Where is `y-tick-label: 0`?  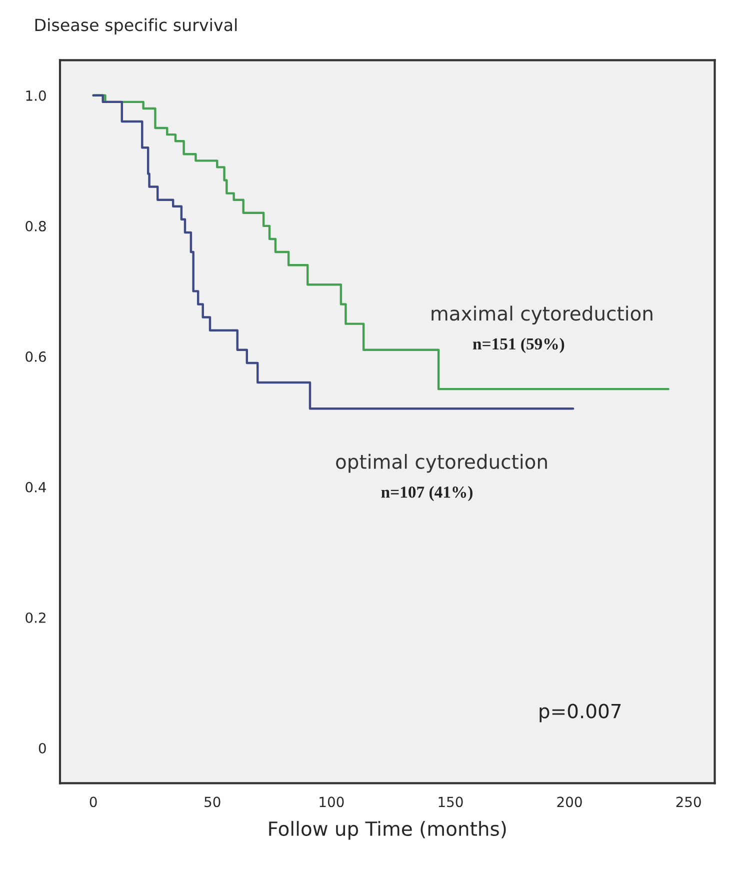 y-tick-label: 0 is located at coordinates (42, 748).